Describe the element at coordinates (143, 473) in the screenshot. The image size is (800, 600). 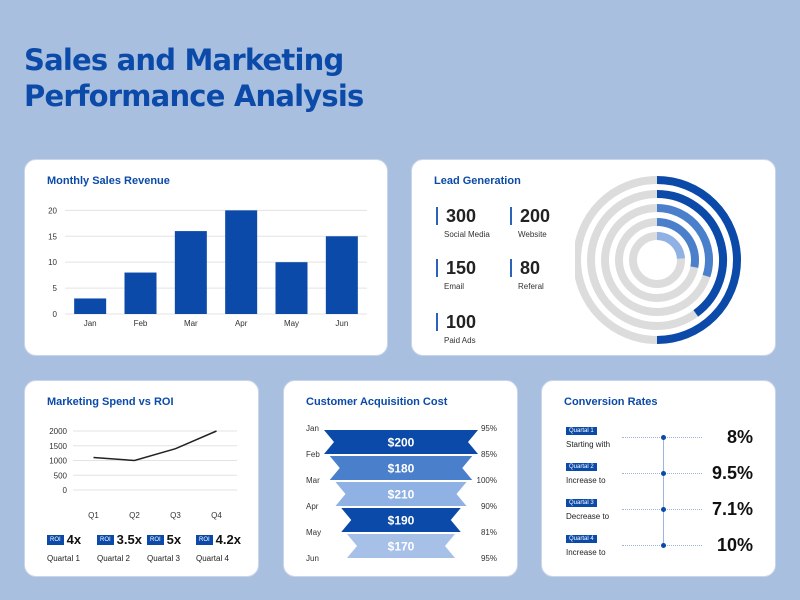
I see `marketing-roi-chart: 0 500 1000 1500 2000 Q1 Q2 Q3 Q4` at that location.